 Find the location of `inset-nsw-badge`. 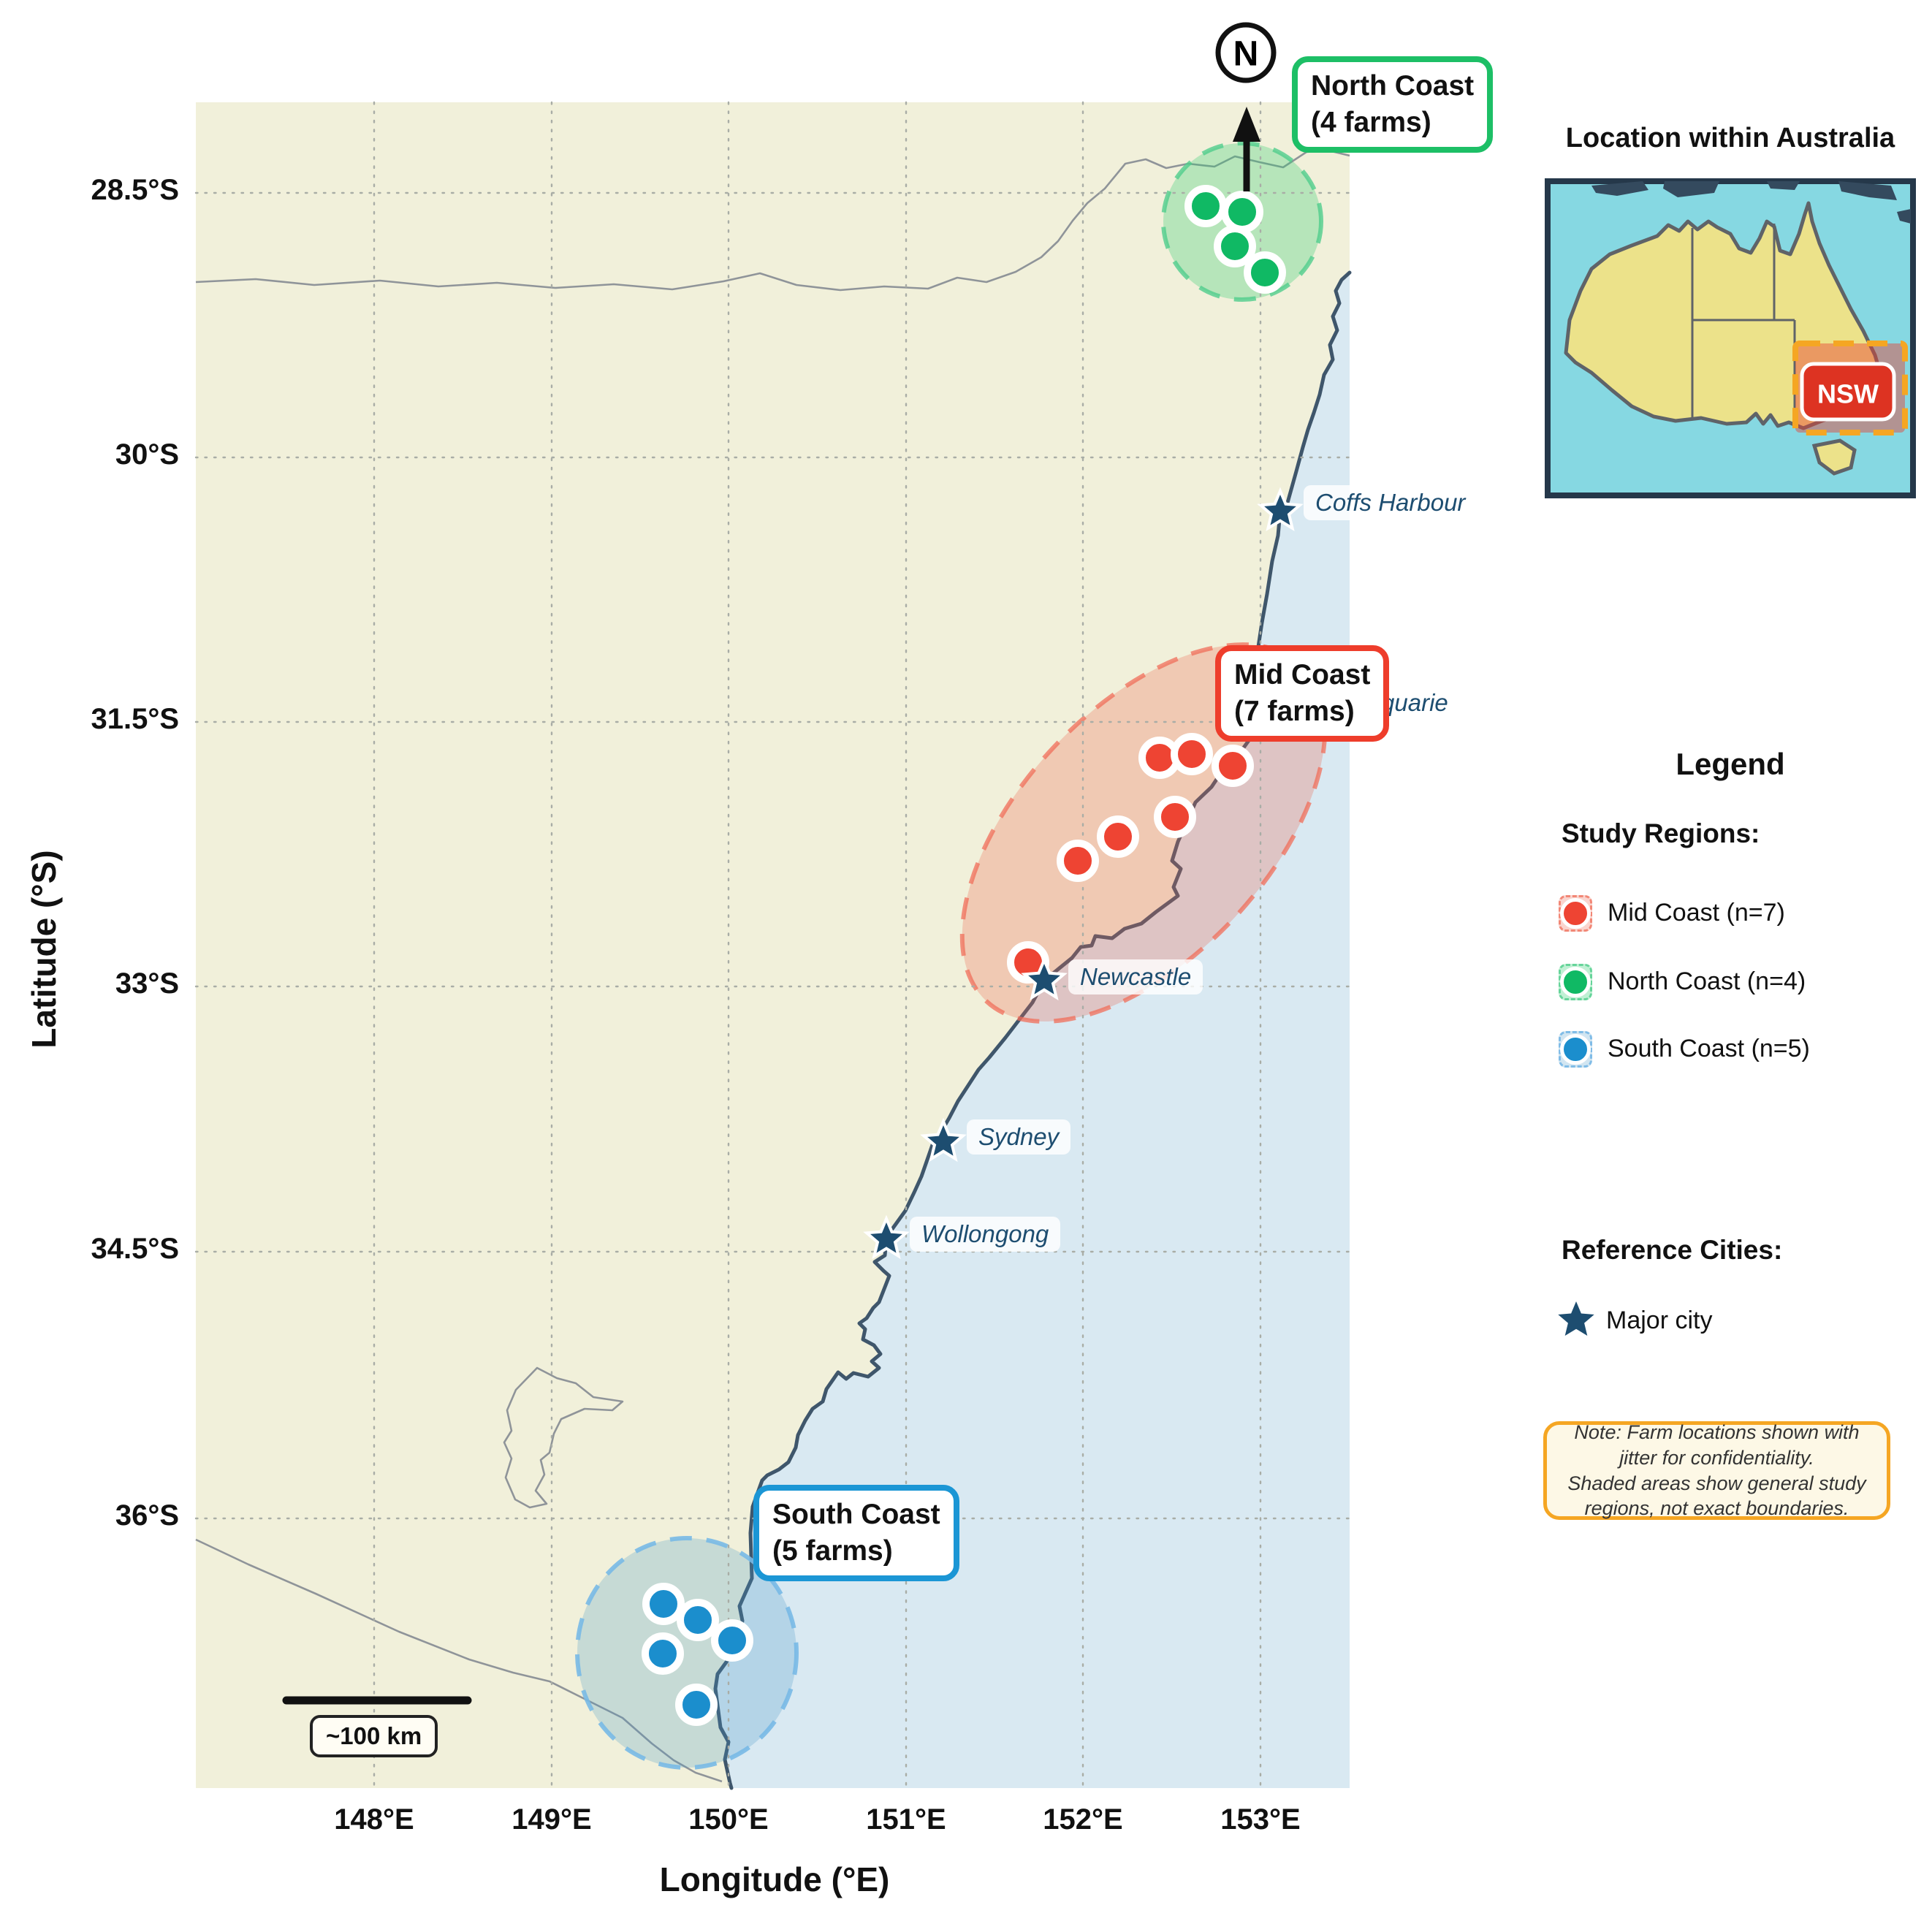

inset-nsw-badge is located at coordinates (1848, 392).